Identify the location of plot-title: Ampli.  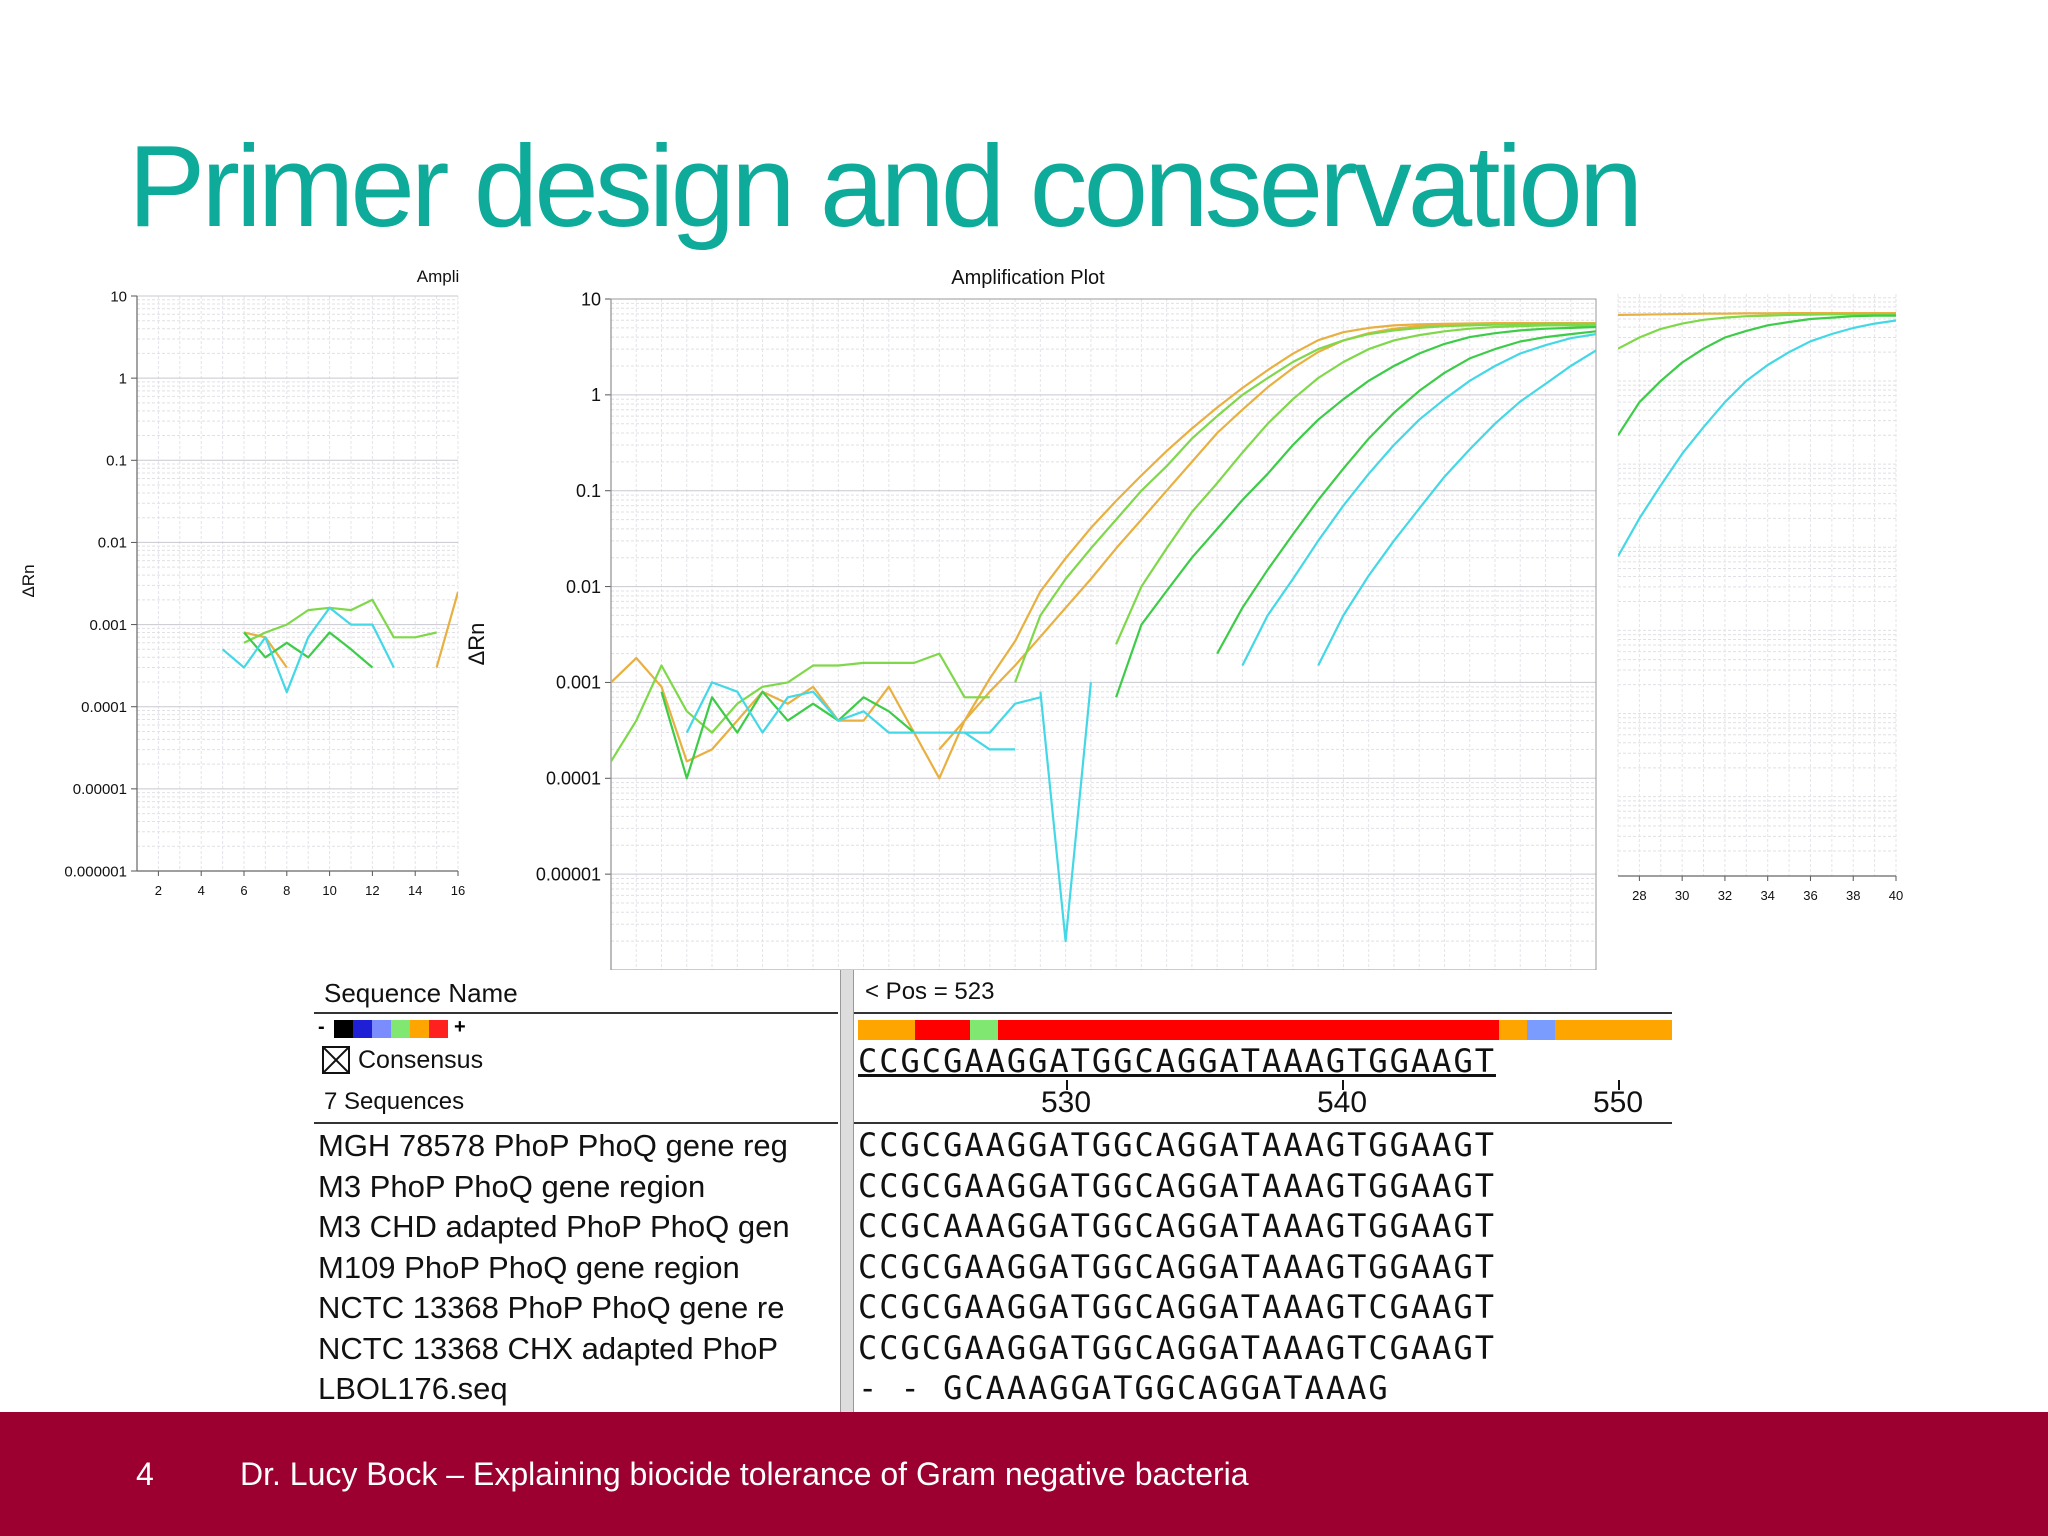
(438, 276).